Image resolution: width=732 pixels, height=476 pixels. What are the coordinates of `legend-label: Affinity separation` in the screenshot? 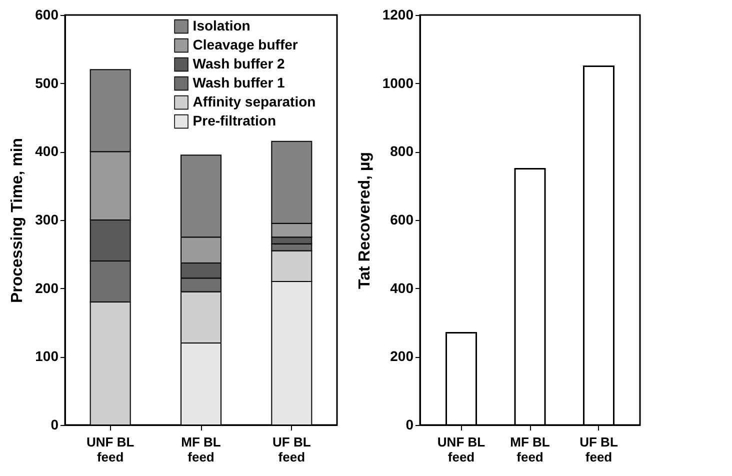 It's located at (254, 102).